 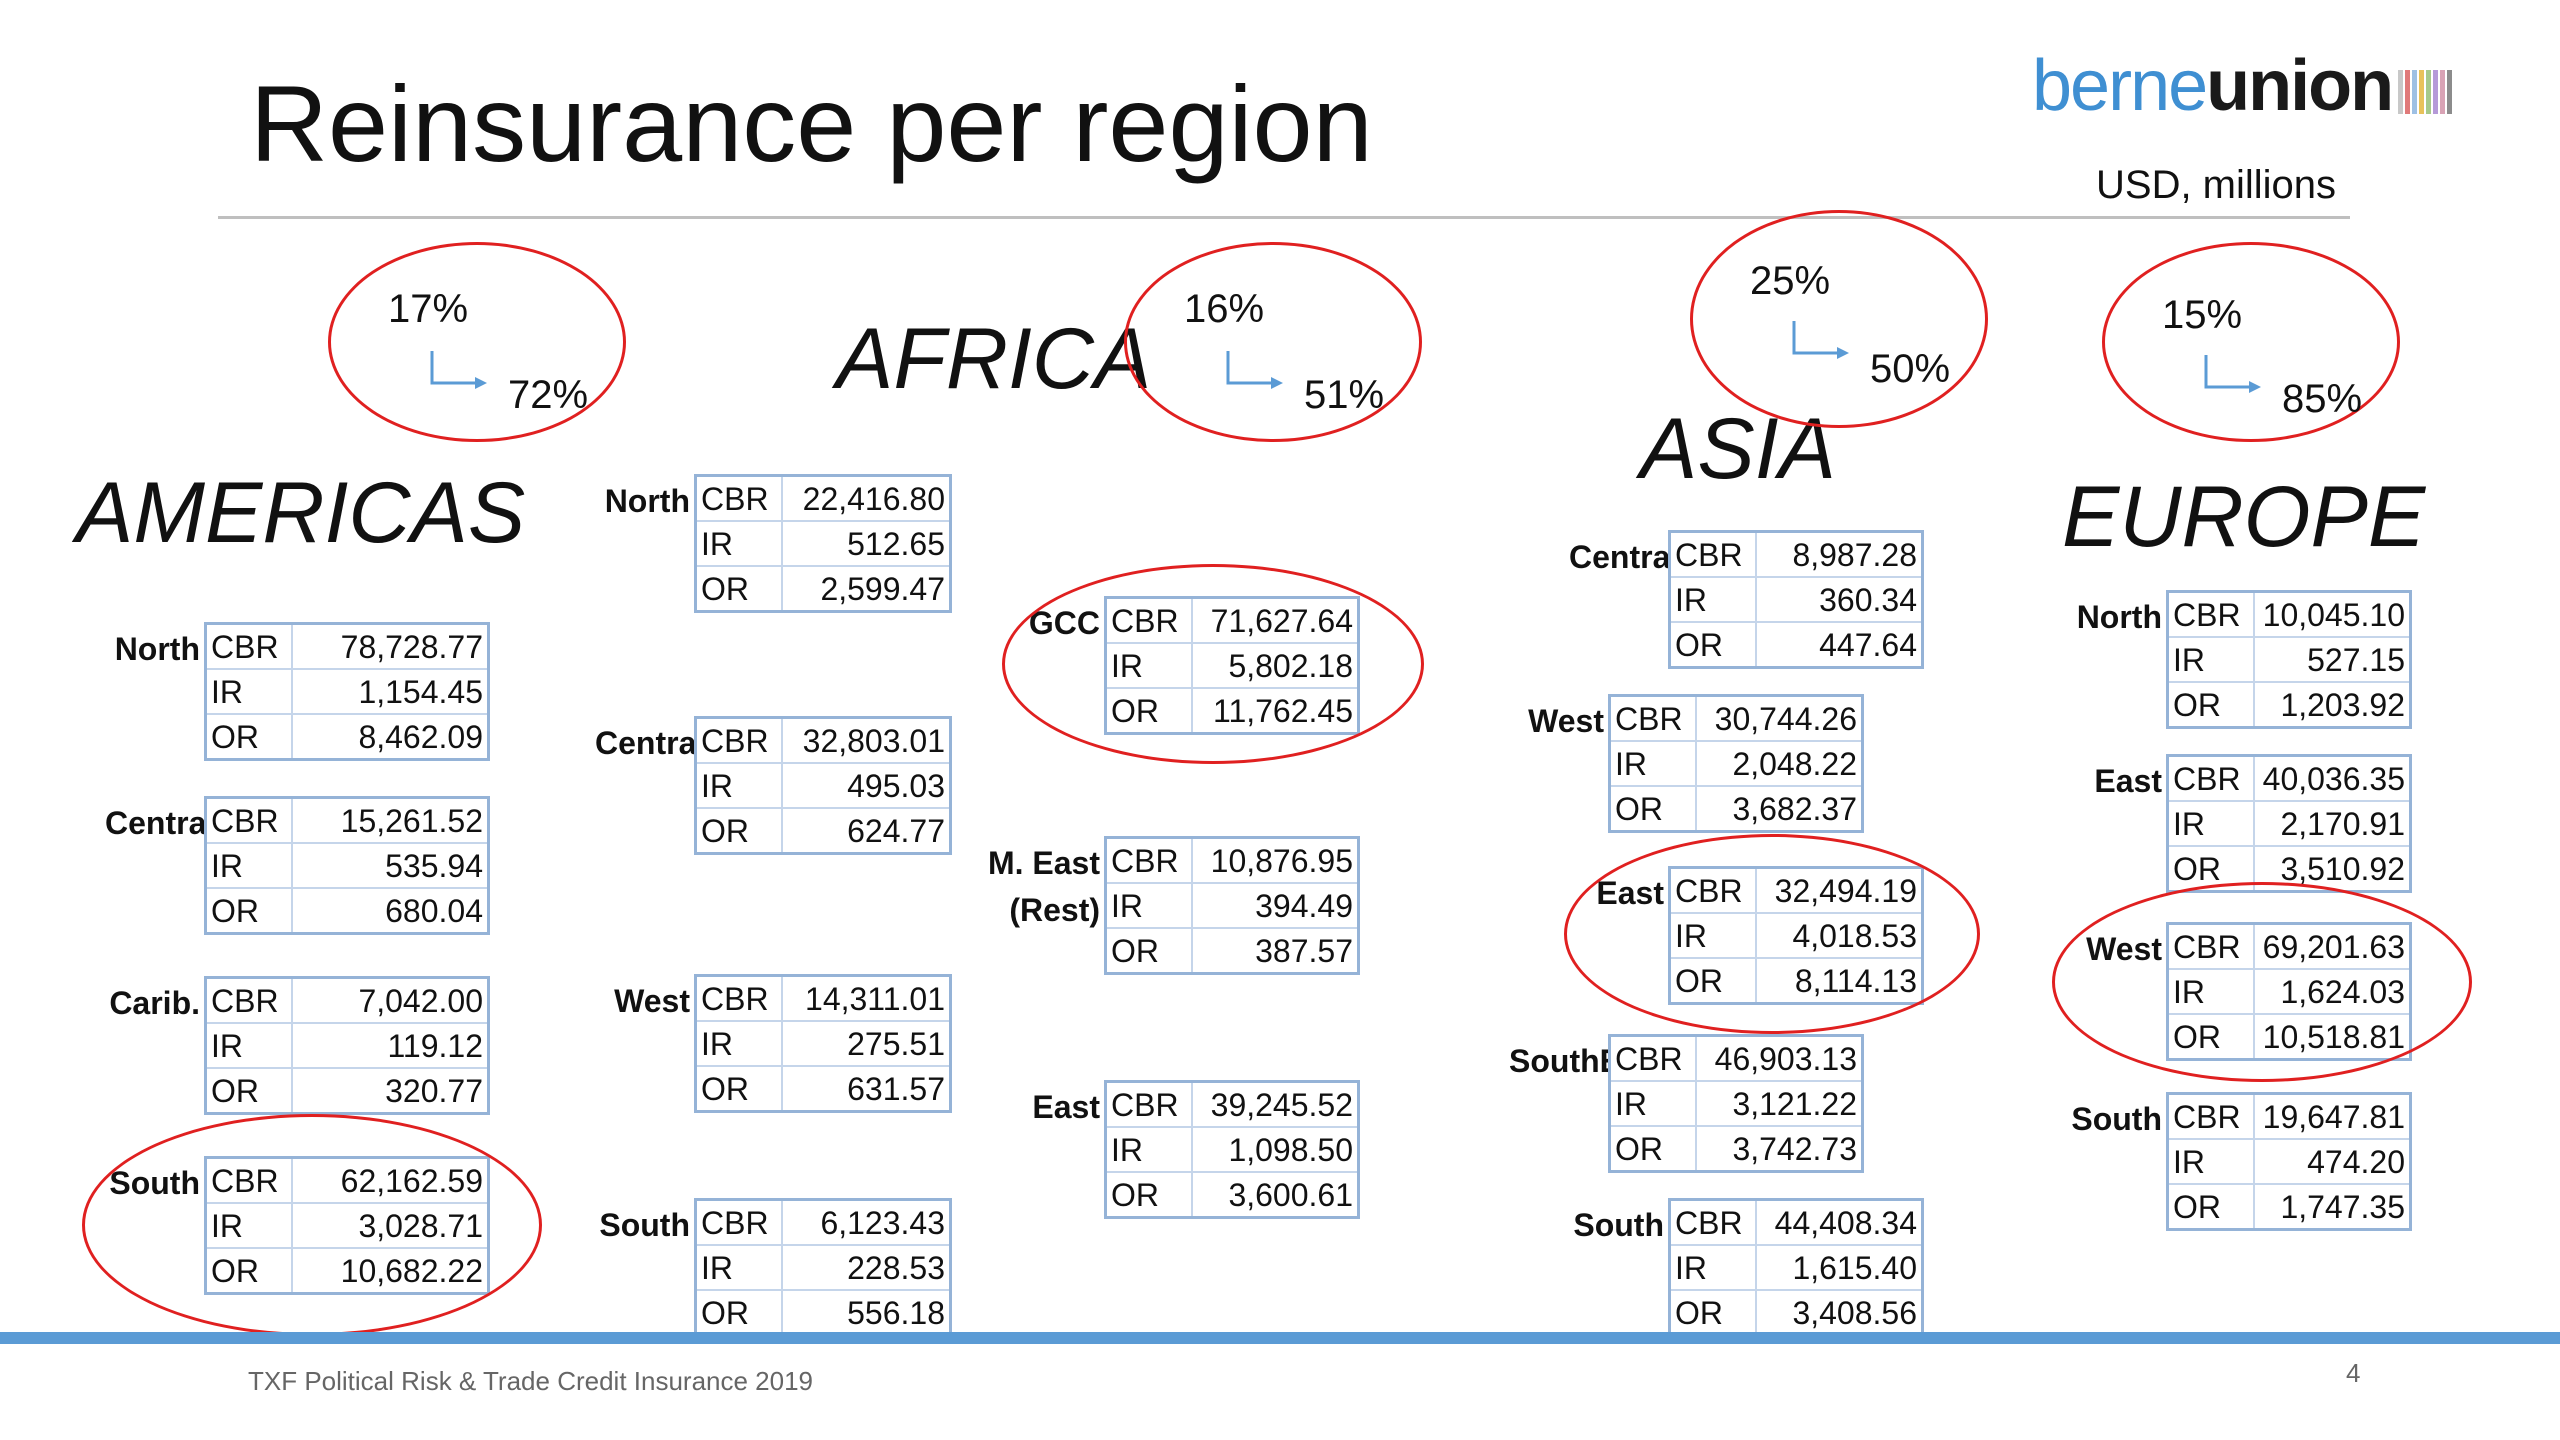 I want to click on row-value: 387.57, so click(x=1275, y=951).